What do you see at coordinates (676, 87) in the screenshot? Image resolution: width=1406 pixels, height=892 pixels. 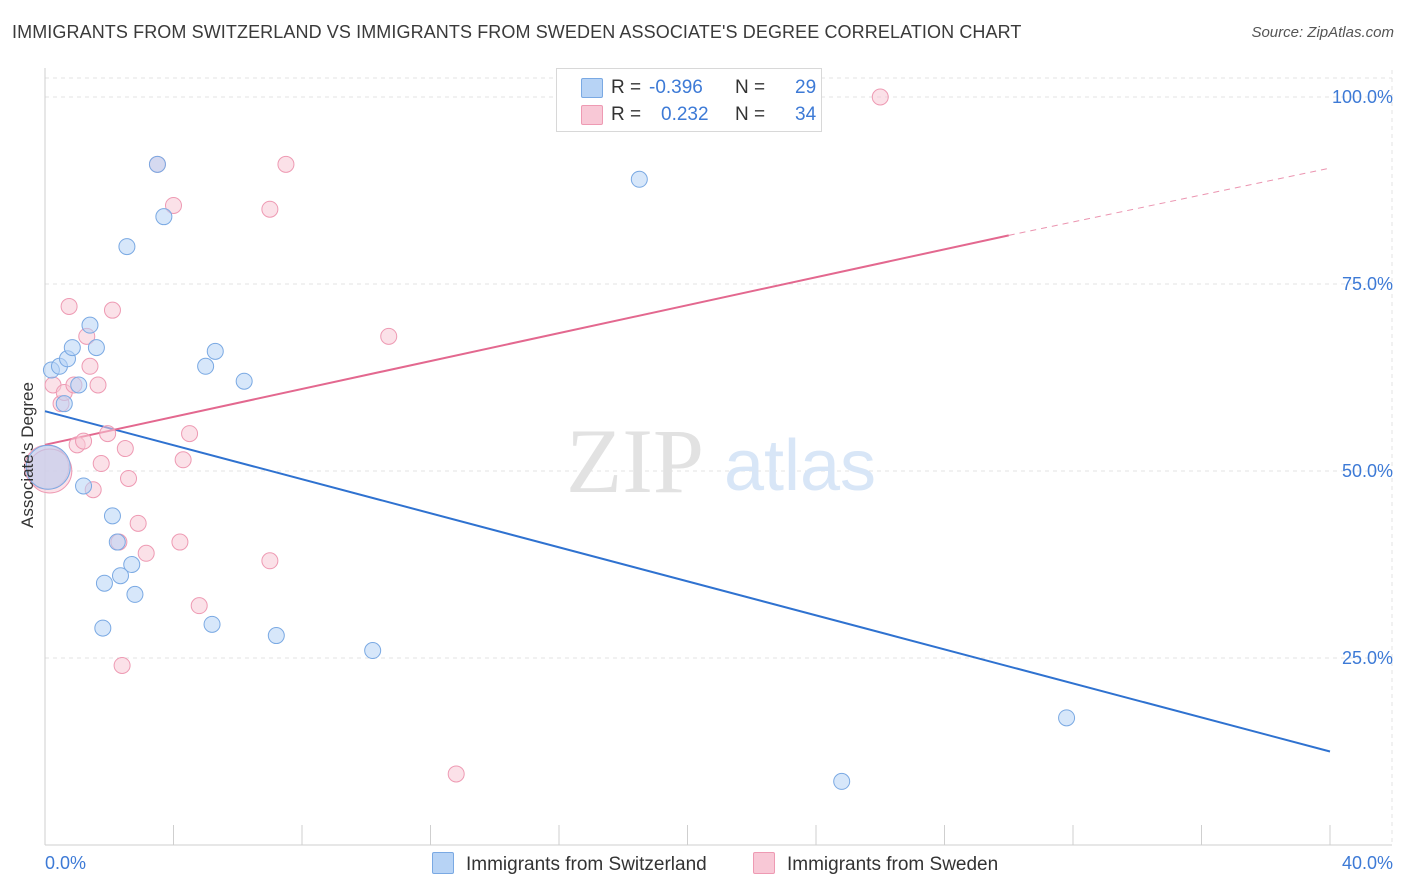 I see `r-value: -0.396` at bounding box center [676, 87].